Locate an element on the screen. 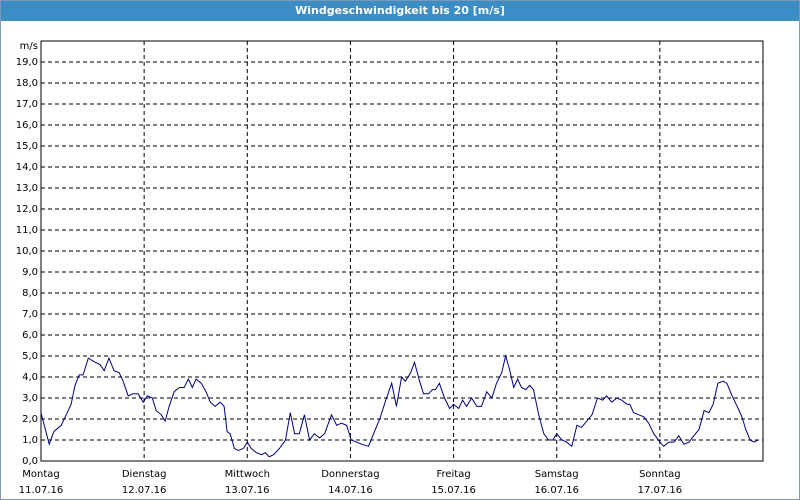 This screenshot has height=500, width=800. y-tick-label: 14,0 is located at coordinates (27, 167).